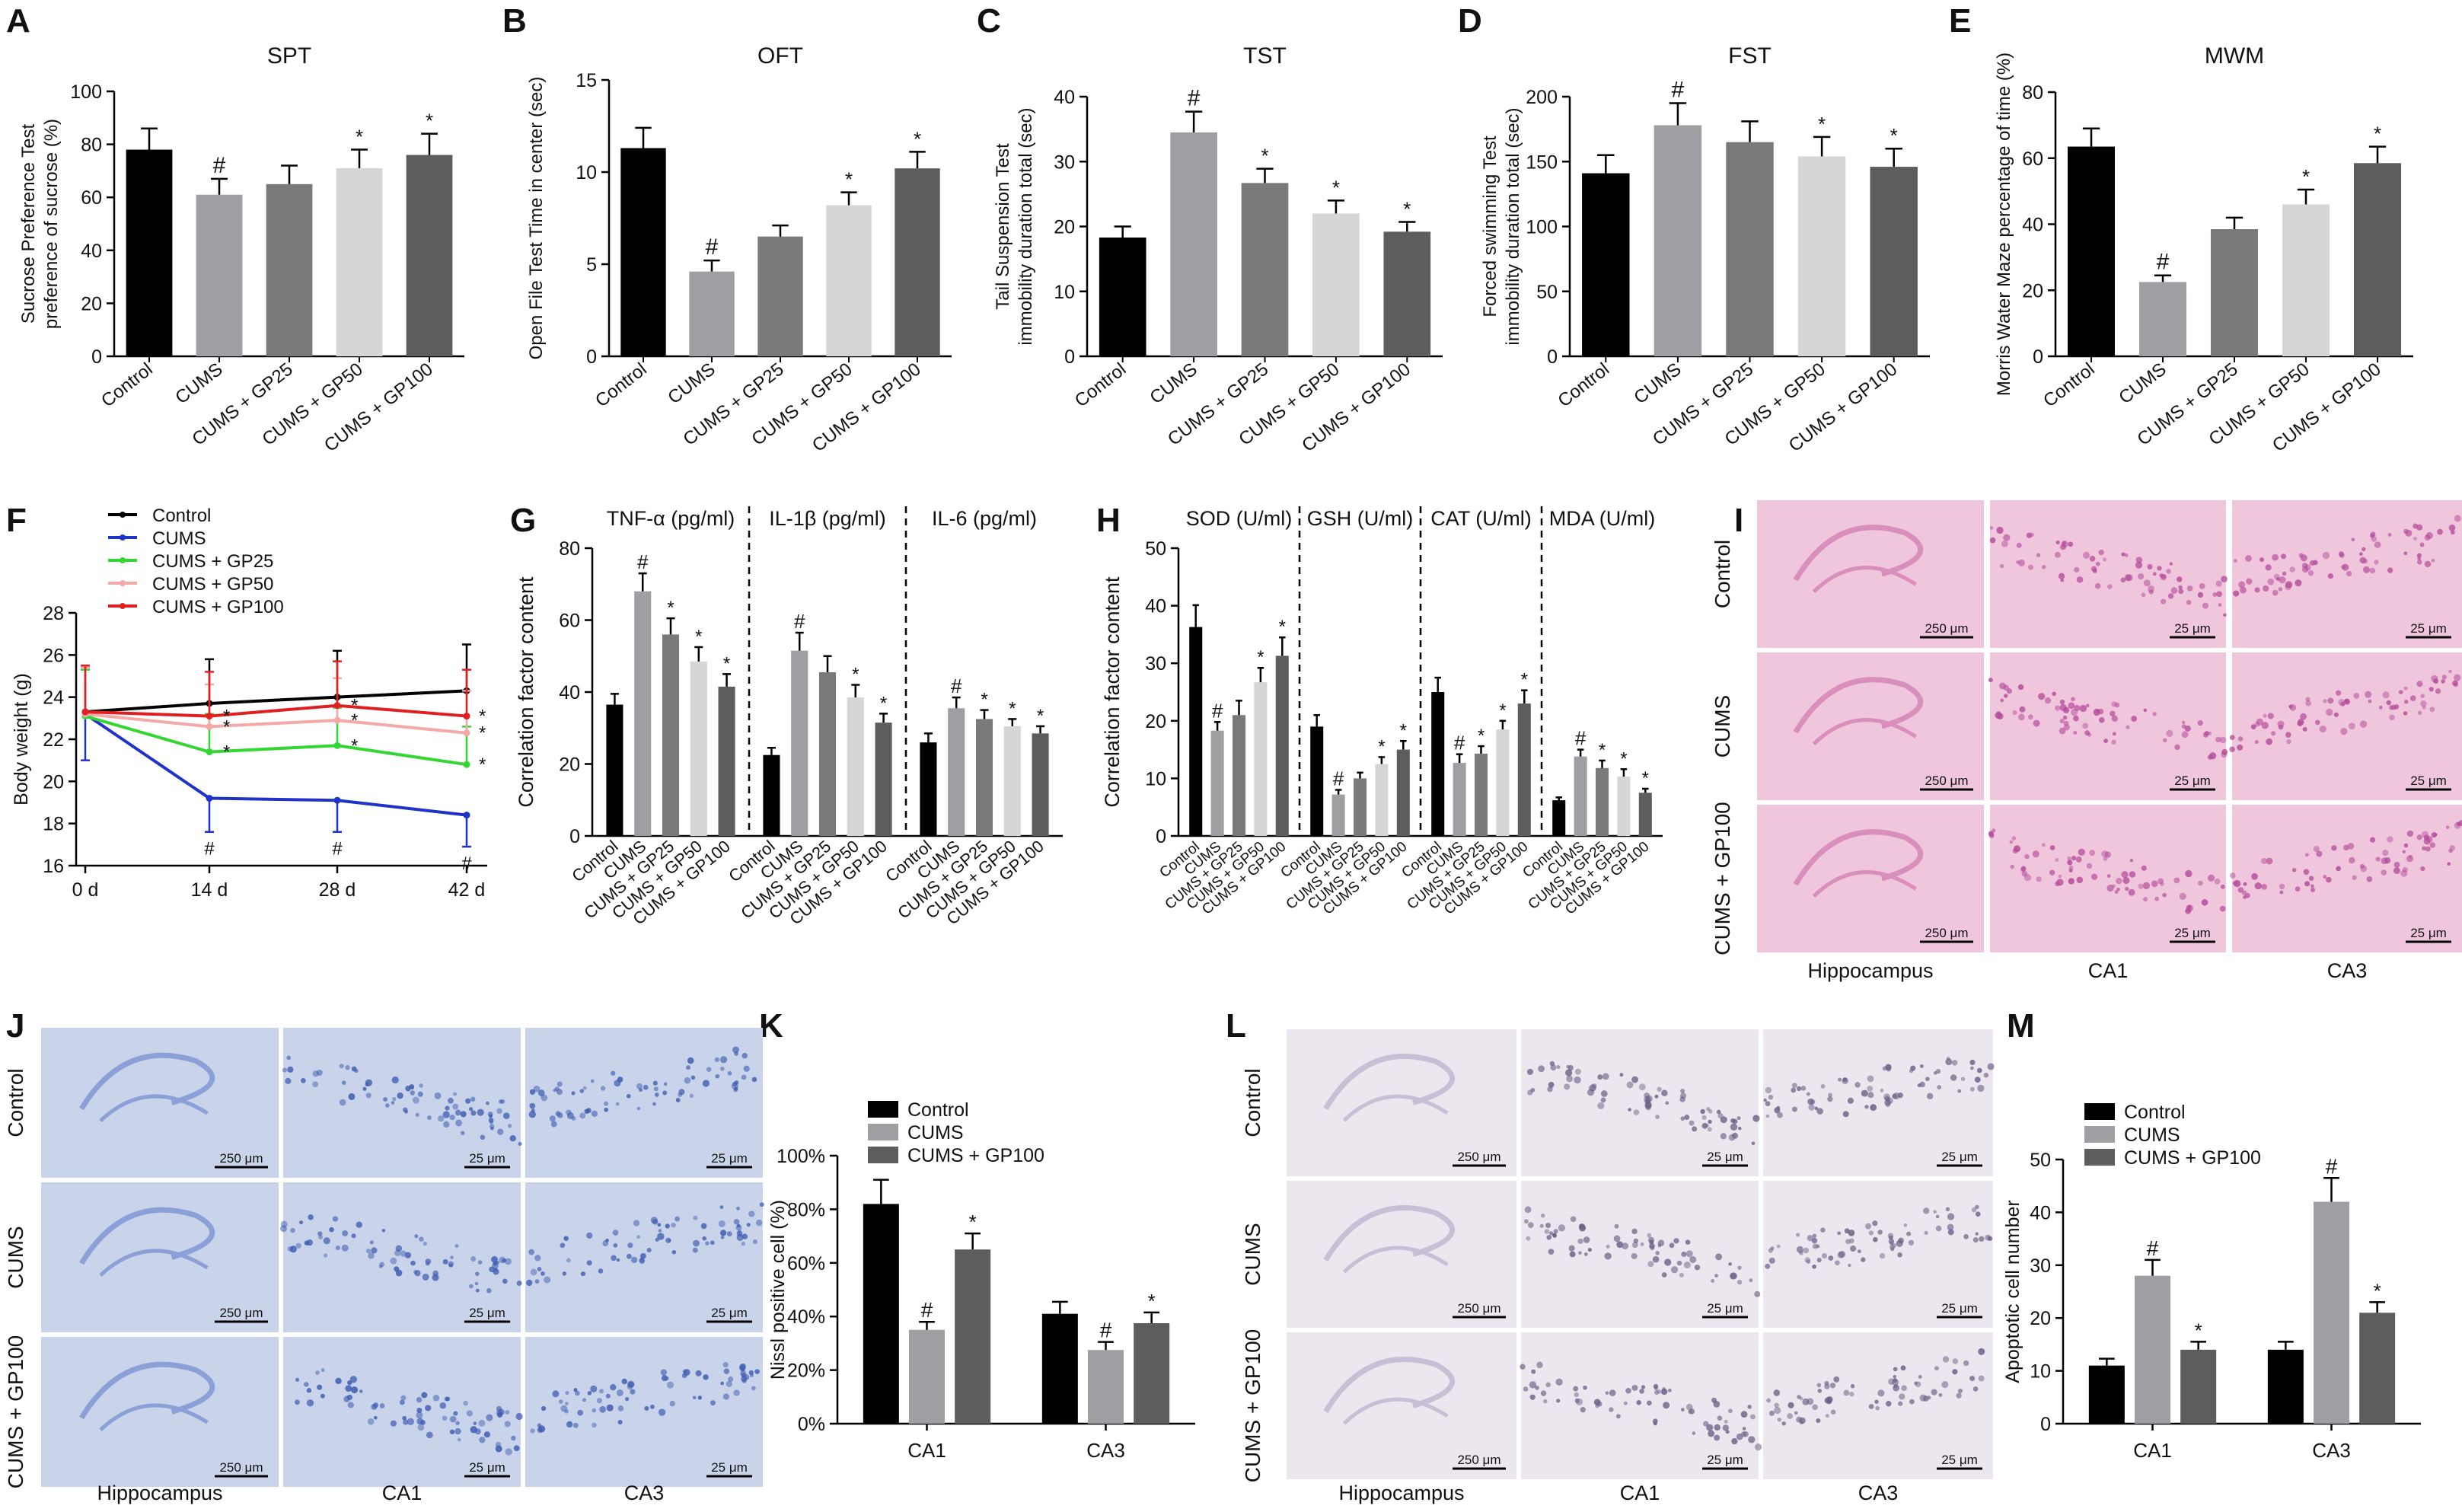 The image size is (2462, 1512). Describe the element at coordinates (2040, 1318) in the screenshot. I see `y-tick-label: 20` at that location.